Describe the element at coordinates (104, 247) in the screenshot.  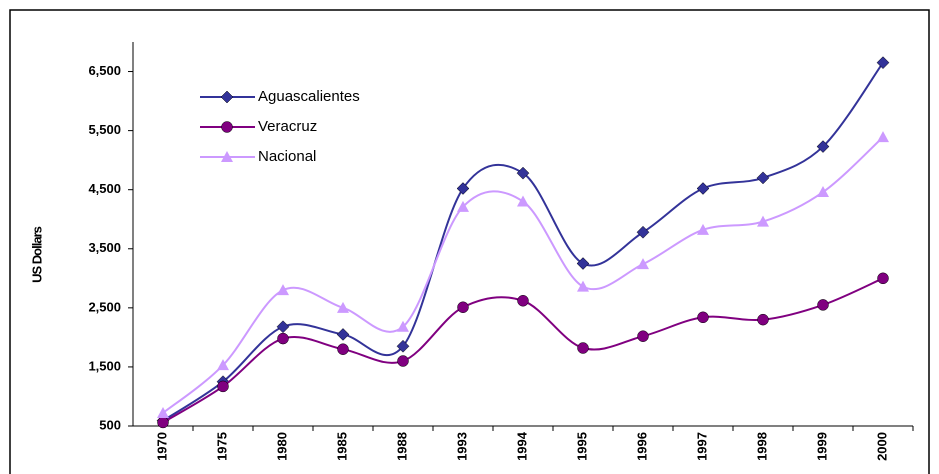
I see `y-tick-label: 3,500` at that location.